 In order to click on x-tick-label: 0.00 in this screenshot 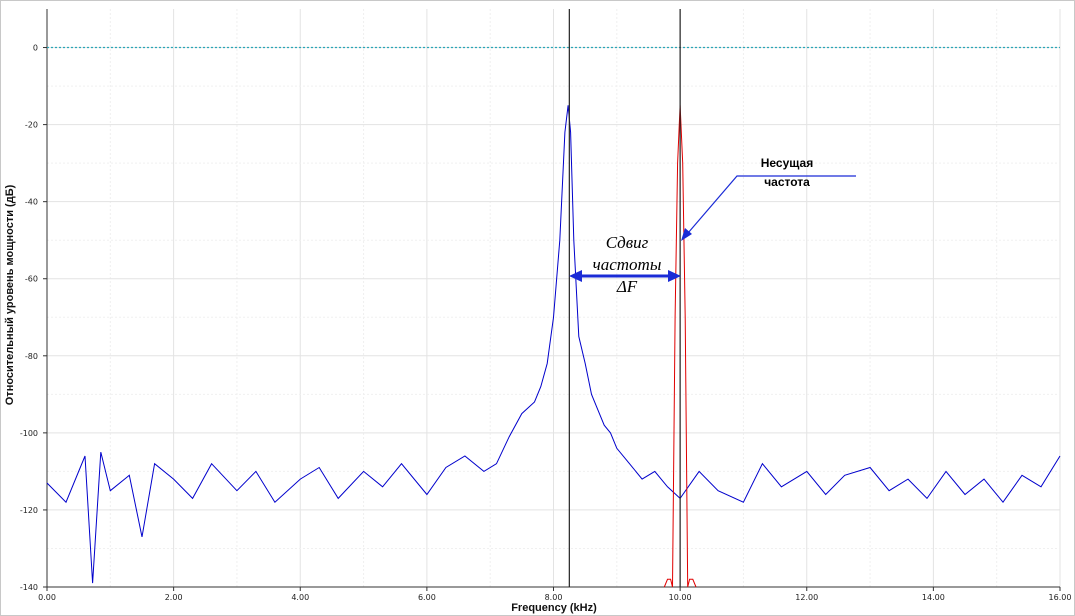, I will do `click(47, 597)`.